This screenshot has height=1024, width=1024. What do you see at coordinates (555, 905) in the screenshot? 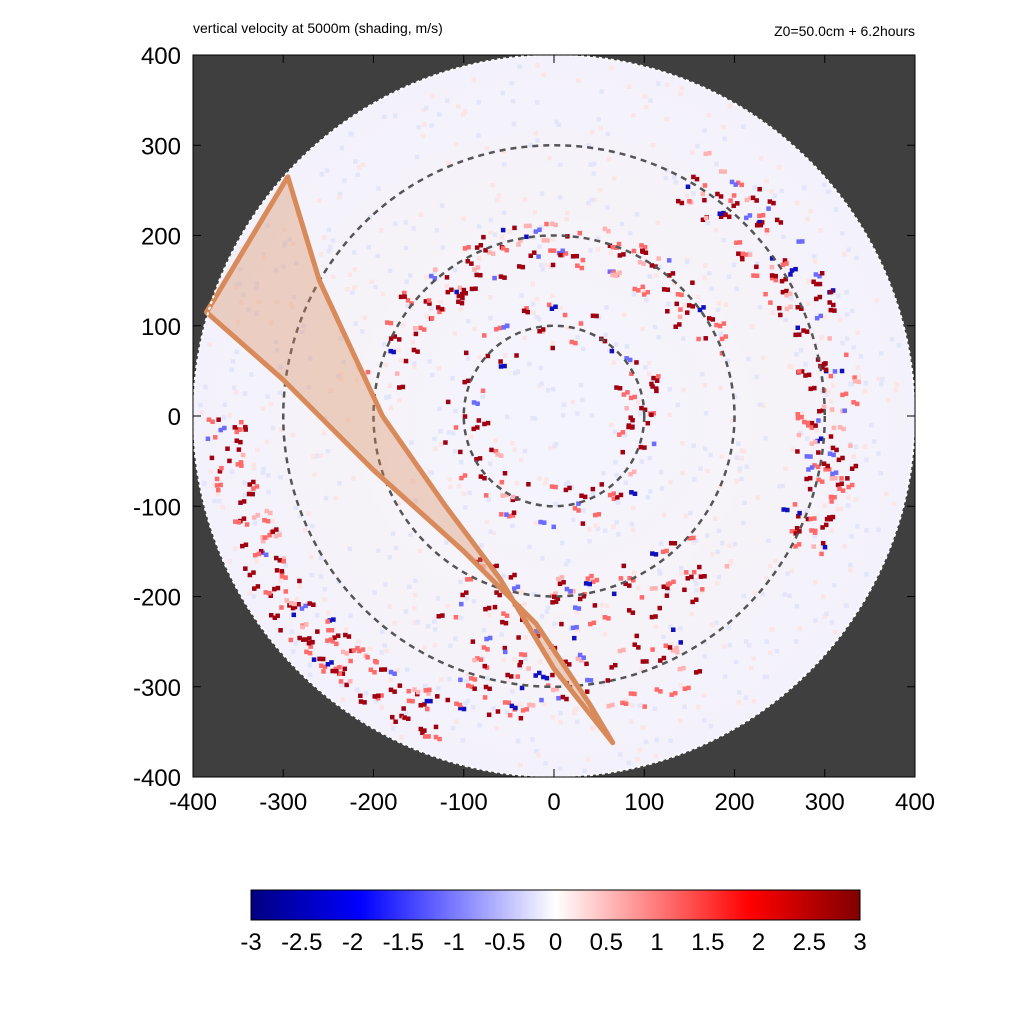
I see `colorbar-gradient` at bounding box center [555, 905].